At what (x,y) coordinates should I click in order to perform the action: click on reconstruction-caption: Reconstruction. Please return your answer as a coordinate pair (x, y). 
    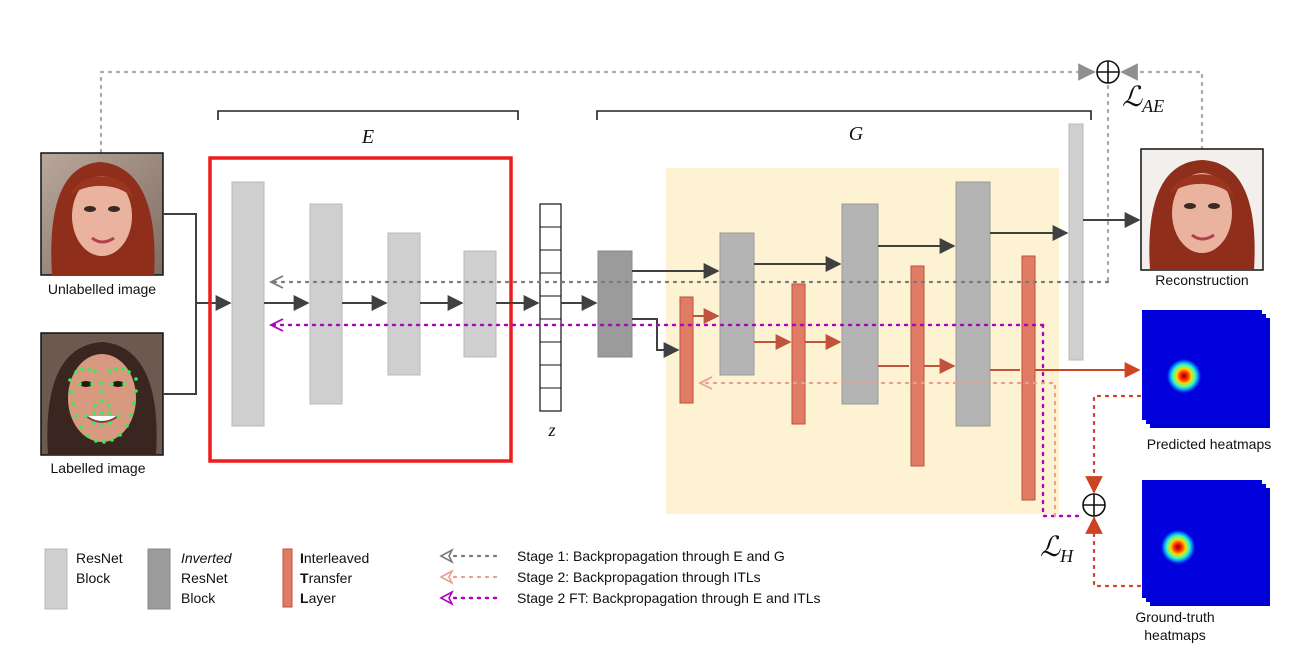
    Looking at the image, I should click on (1201, 280).